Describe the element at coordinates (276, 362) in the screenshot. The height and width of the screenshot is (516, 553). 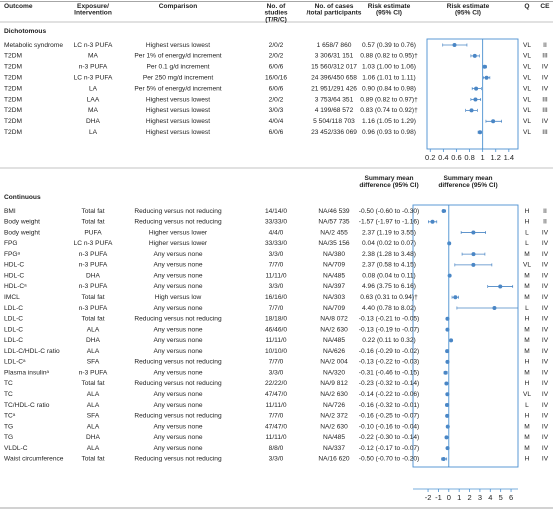
I see `studies: 7/7/0` at that location.